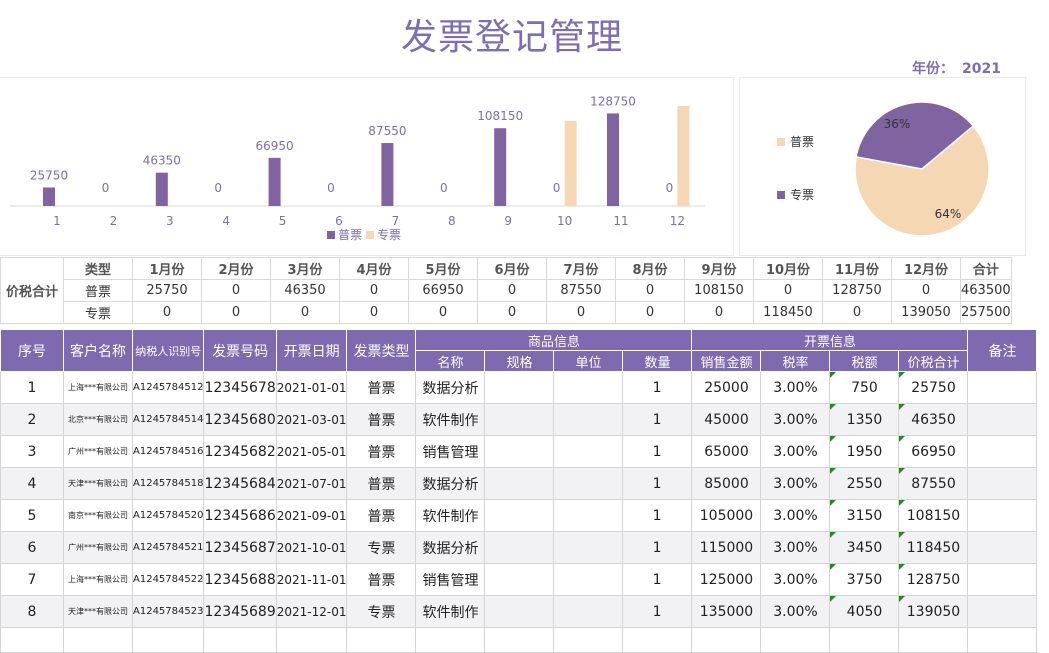 The image size is (1049, 653). Describe the element at coordinates (726, 483) in the screenshot. I see `cell-amount: 85000` at that location.